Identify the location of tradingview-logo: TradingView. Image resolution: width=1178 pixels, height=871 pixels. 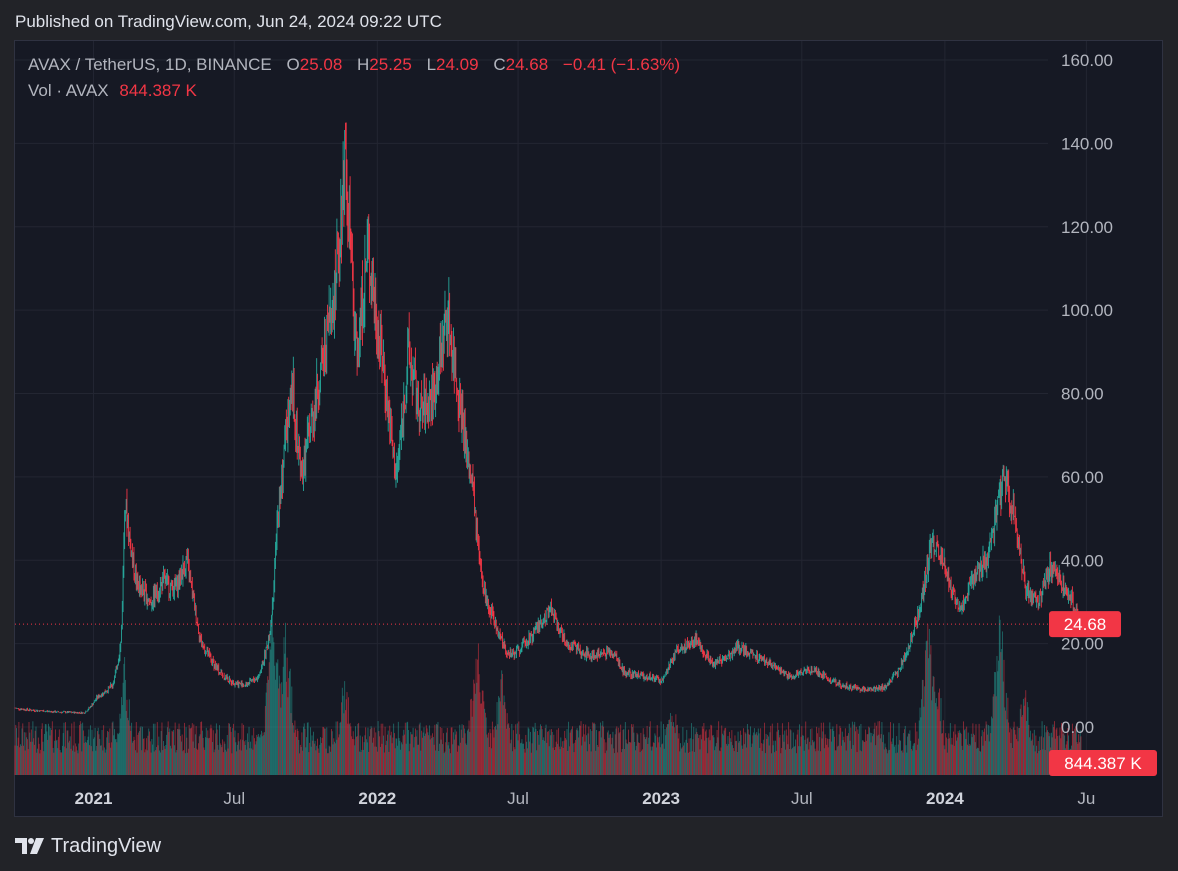
(88, 846).